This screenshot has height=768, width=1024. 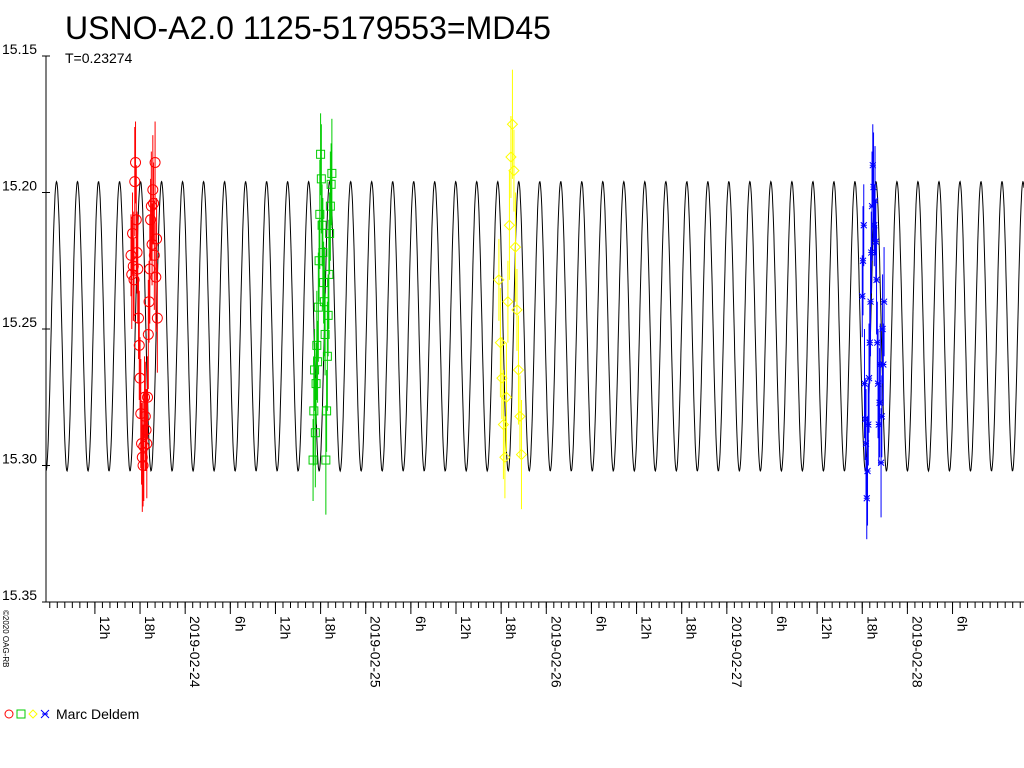 What do you see at coordinates (99, 58) in the screenshot?
I see `chart-subtitle: T=0.23274` at bounding box center [99, 58].